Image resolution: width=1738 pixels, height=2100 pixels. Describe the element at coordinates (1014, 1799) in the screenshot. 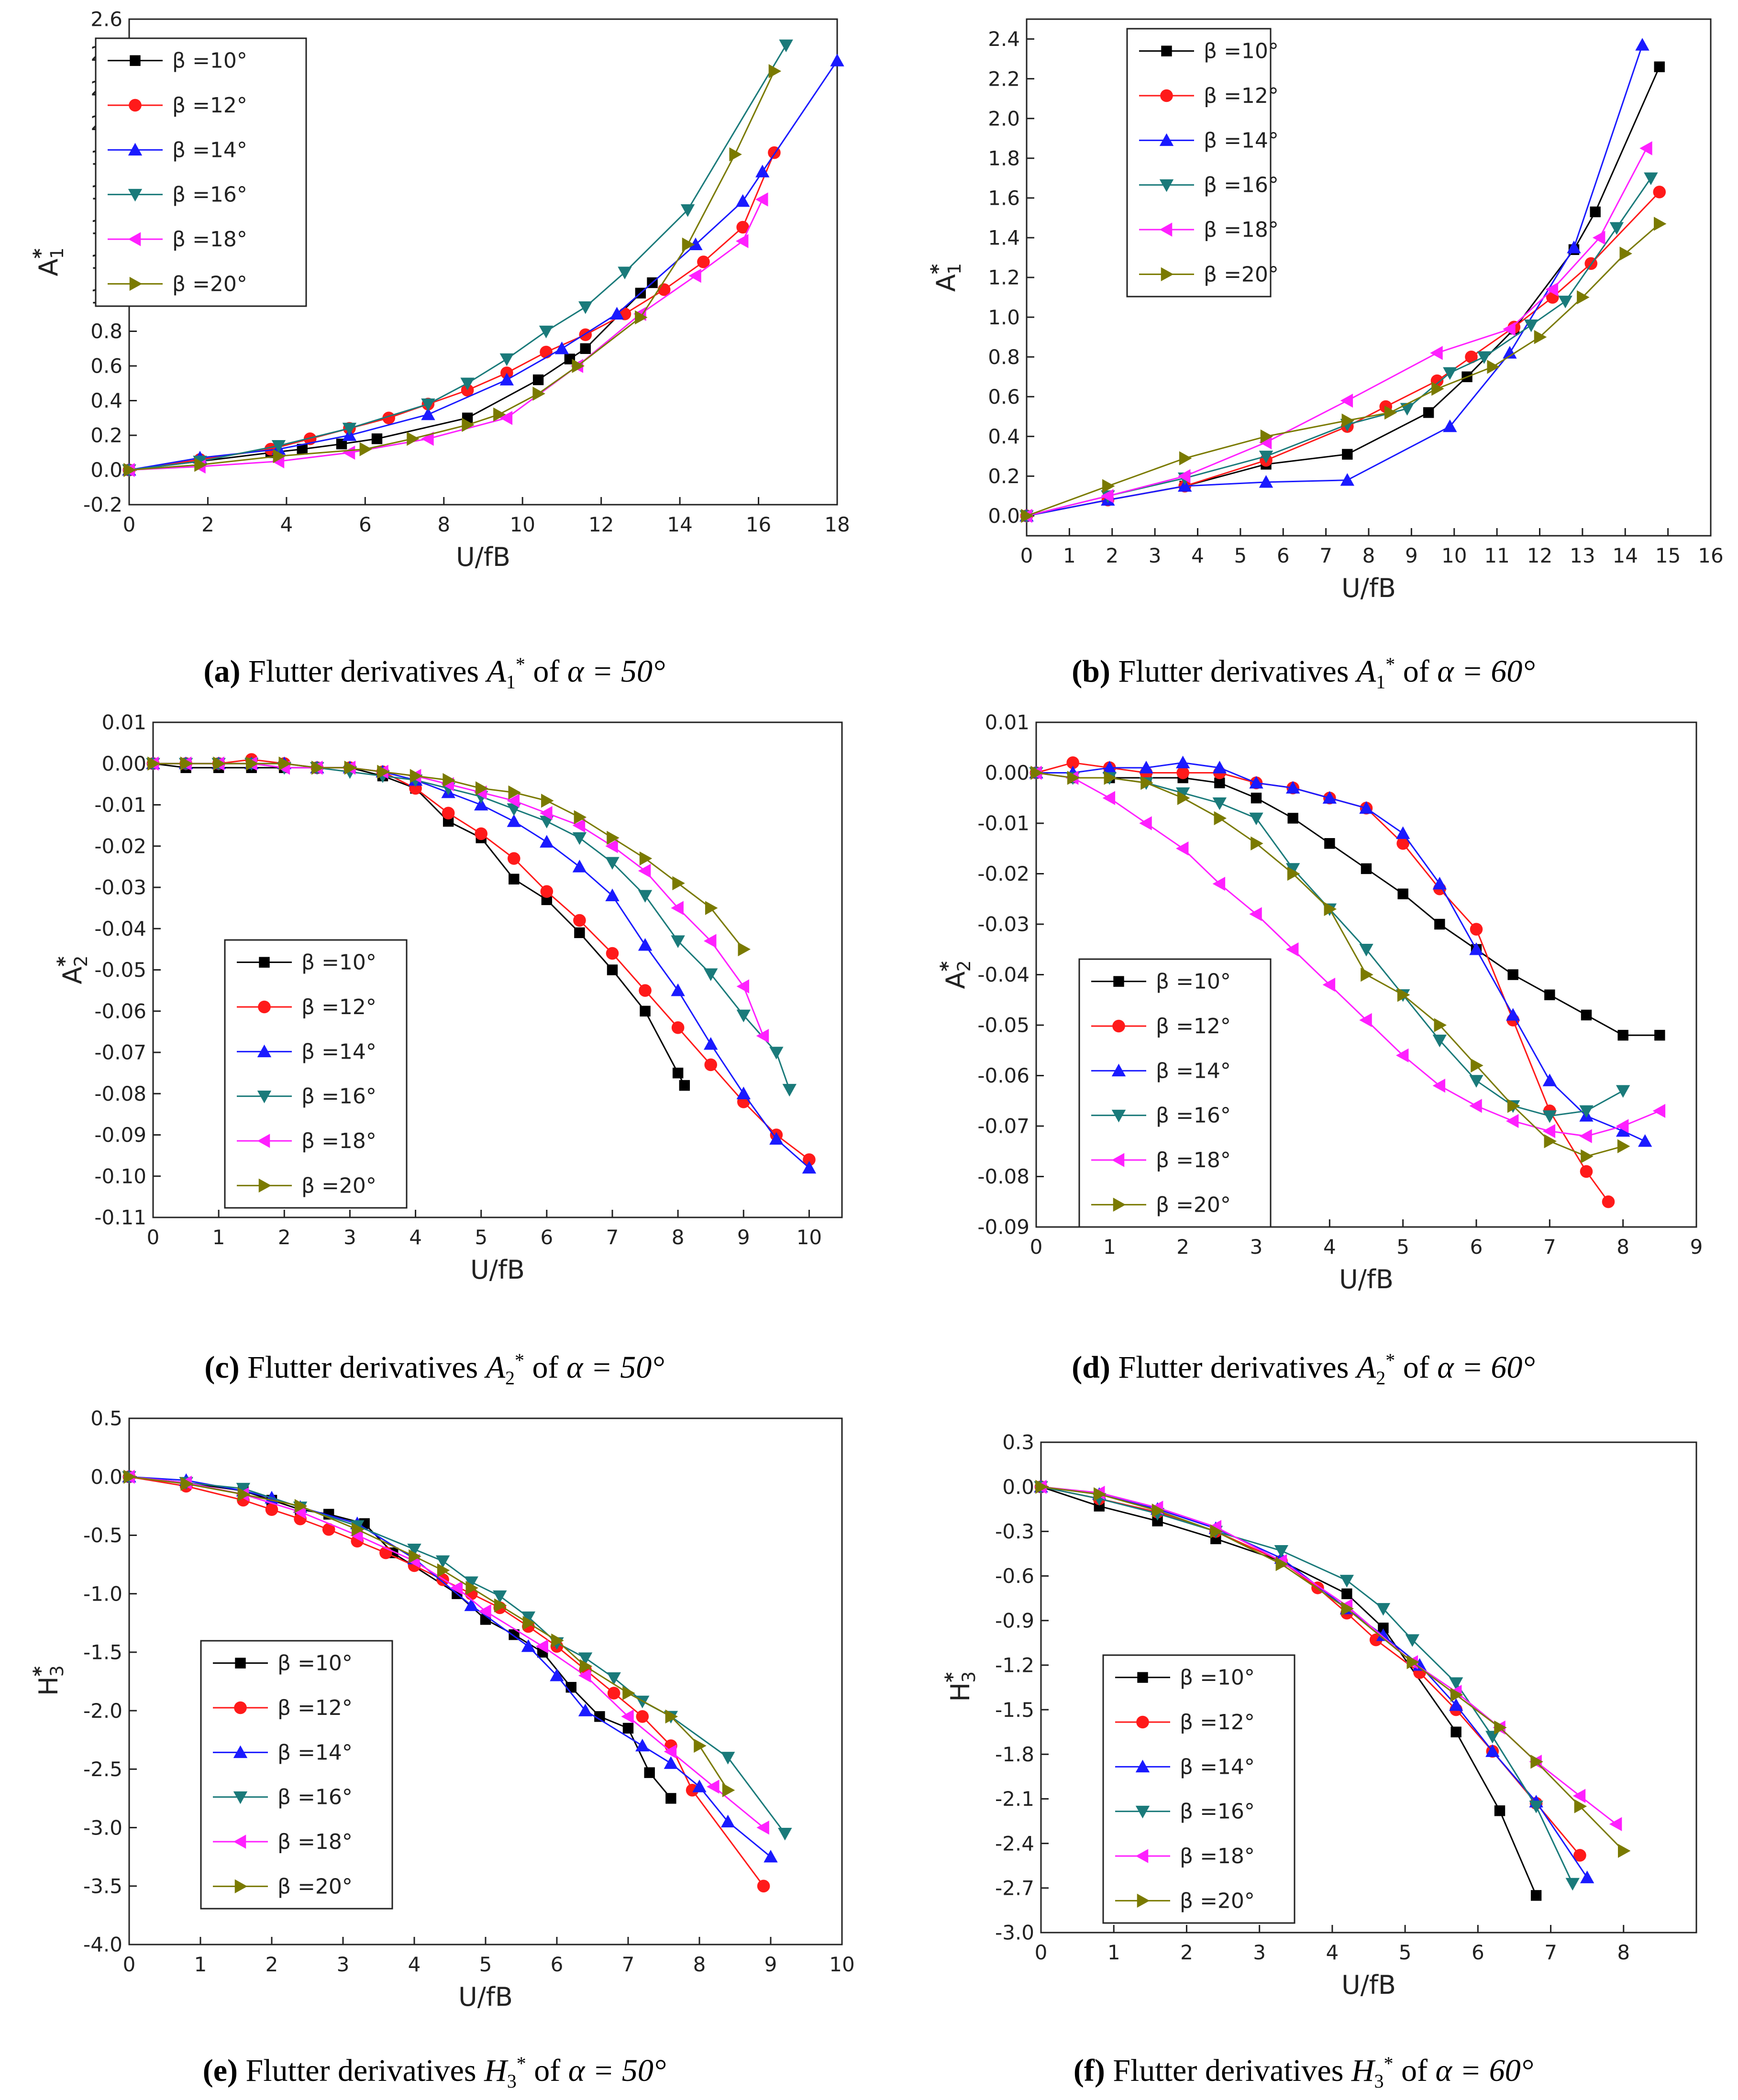

I see `y-tick-label: -2.1` at that location.